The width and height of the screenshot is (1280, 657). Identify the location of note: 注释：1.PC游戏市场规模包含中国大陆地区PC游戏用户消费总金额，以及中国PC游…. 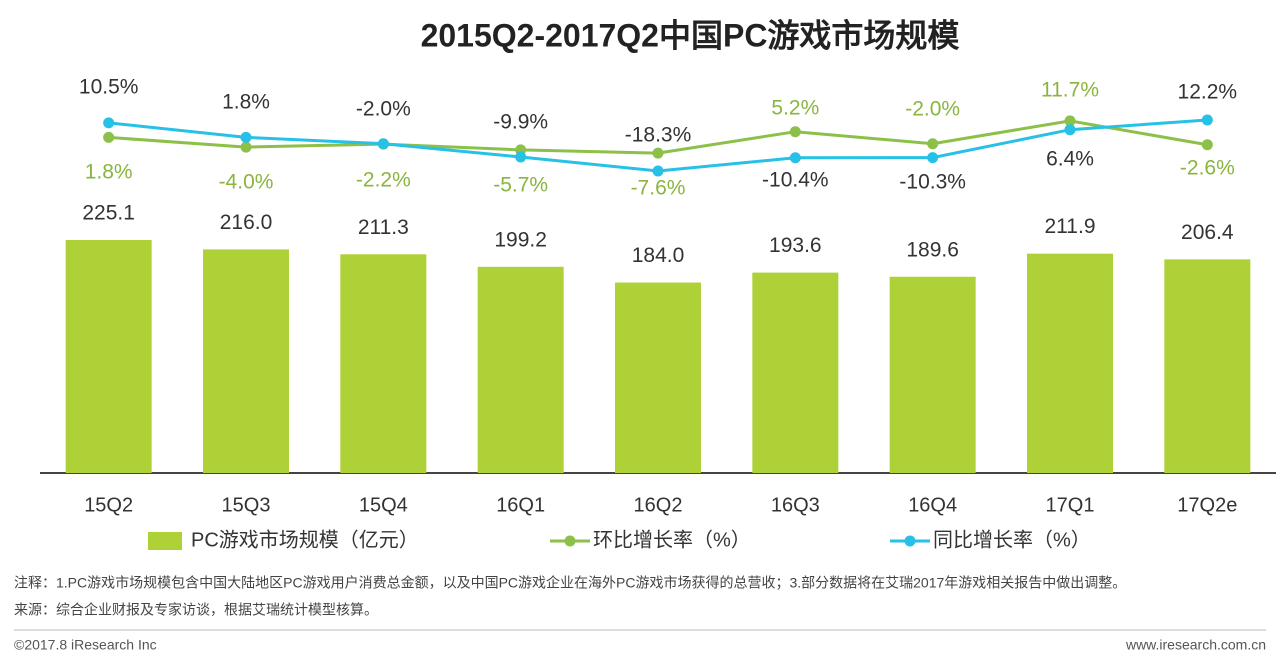
(570, 583).